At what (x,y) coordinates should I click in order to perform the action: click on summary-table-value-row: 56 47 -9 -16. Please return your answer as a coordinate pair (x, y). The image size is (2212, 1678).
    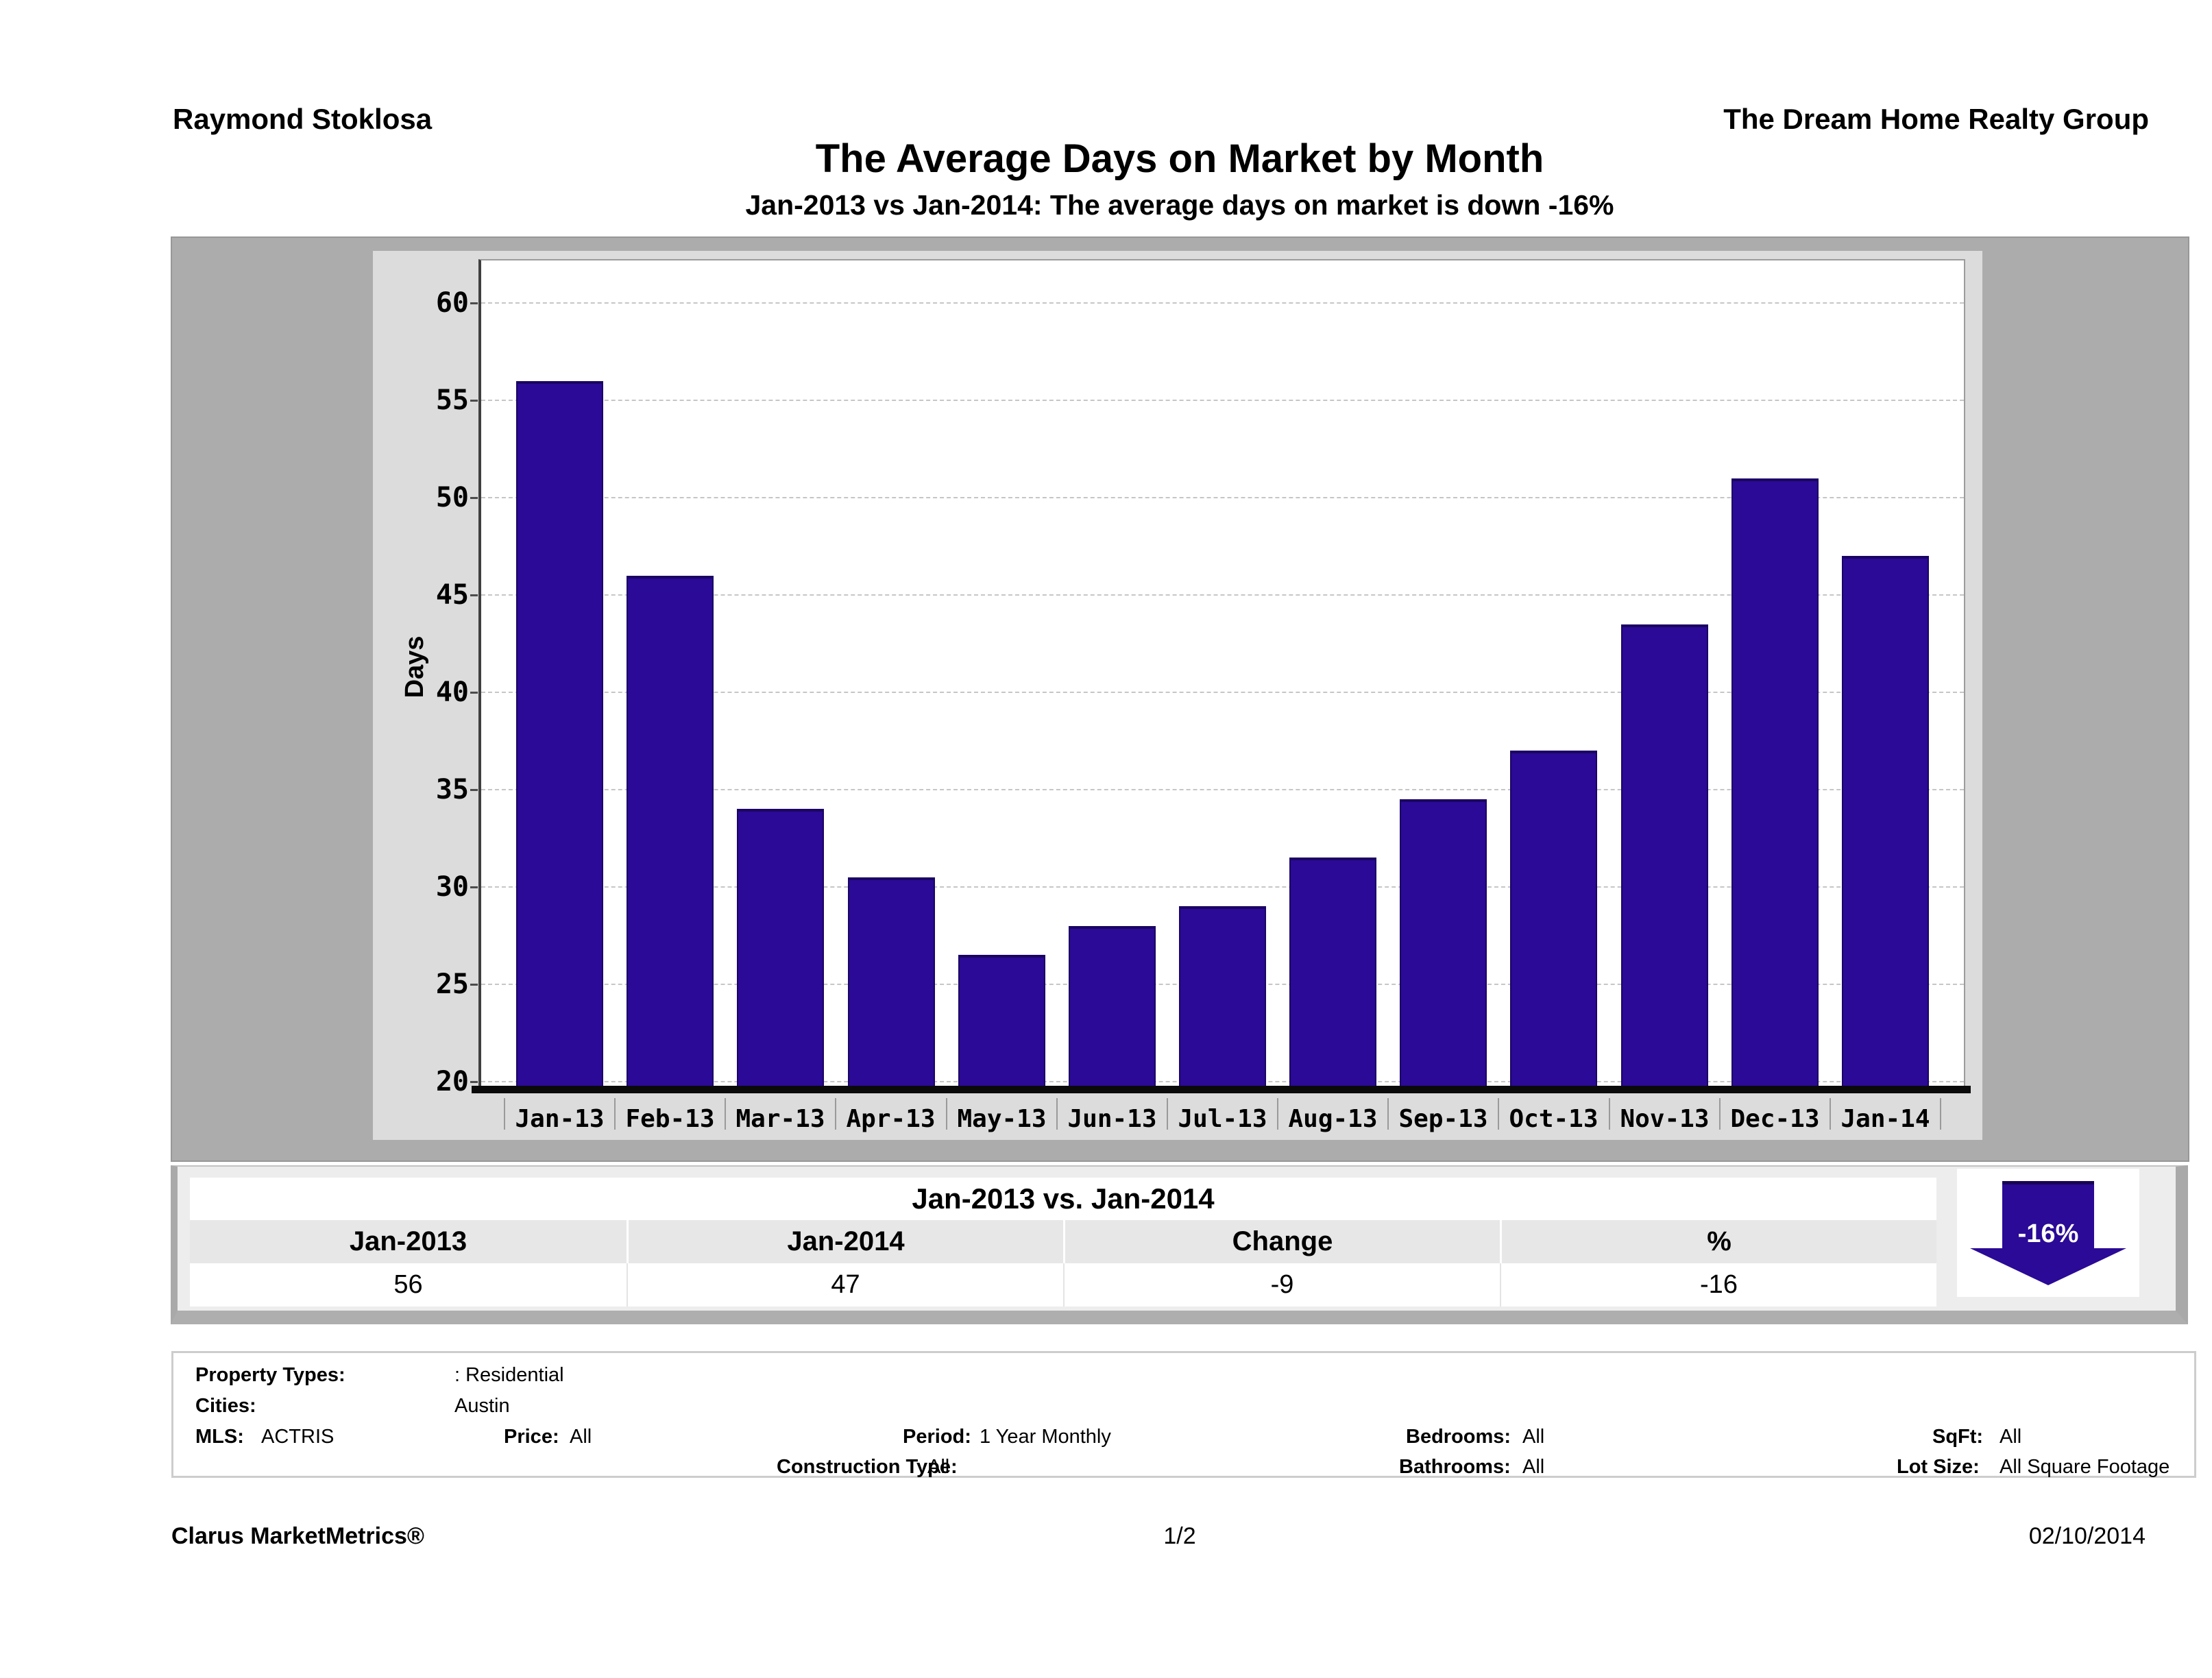
    Looking at the image, I should click on (1063, 1284).